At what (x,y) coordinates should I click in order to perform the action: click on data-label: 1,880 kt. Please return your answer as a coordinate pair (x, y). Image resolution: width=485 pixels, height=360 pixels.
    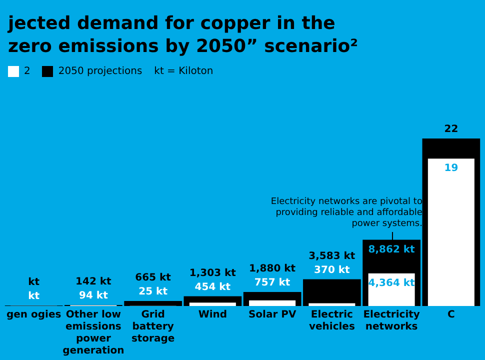
    Looking at the image, I should click on (272, 269).